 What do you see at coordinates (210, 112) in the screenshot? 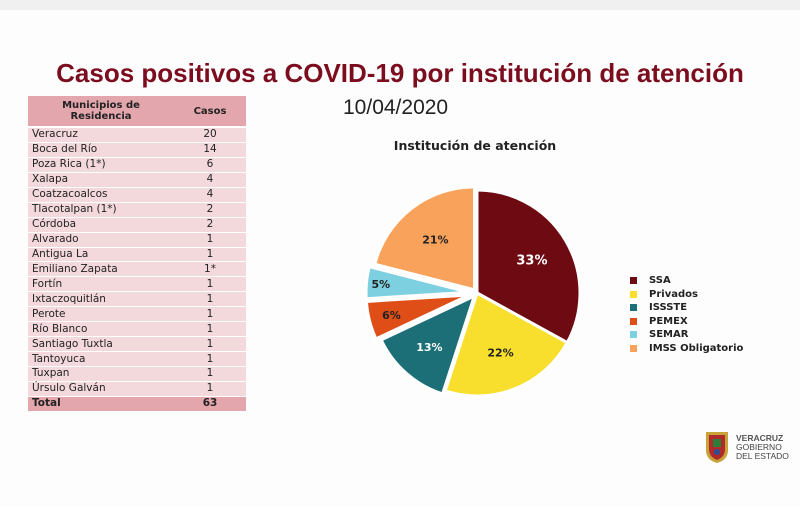
I see `header-casos: Casos` at bounding box center [210, 112].